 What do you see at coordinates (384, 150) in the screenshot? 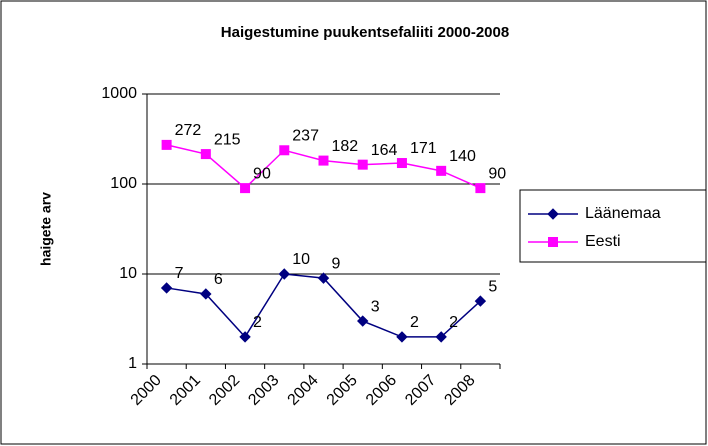
I see `data-label: 164` at bounding box center [384, 150].